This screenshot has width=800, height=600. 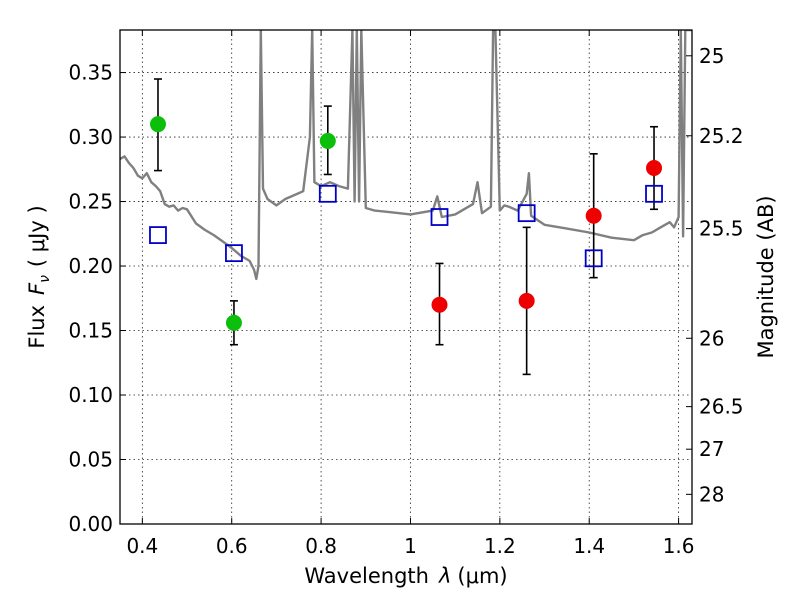 I want to click on y-tick-label: 0.25, so click(x=90, y=202).